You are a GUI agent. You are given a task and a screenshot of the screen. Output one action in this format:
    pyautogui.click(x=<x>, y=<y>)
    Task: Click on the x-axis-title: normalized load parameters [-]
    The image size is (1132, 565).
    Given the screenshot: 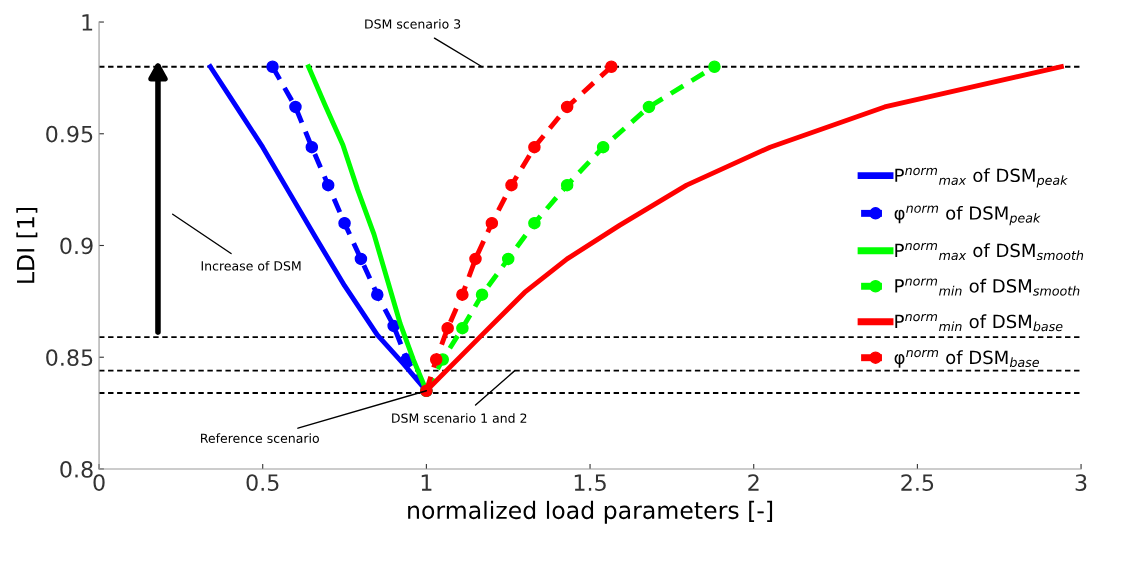 What is the action you would take?
    pyautogui.click(x=590, y=512)
    